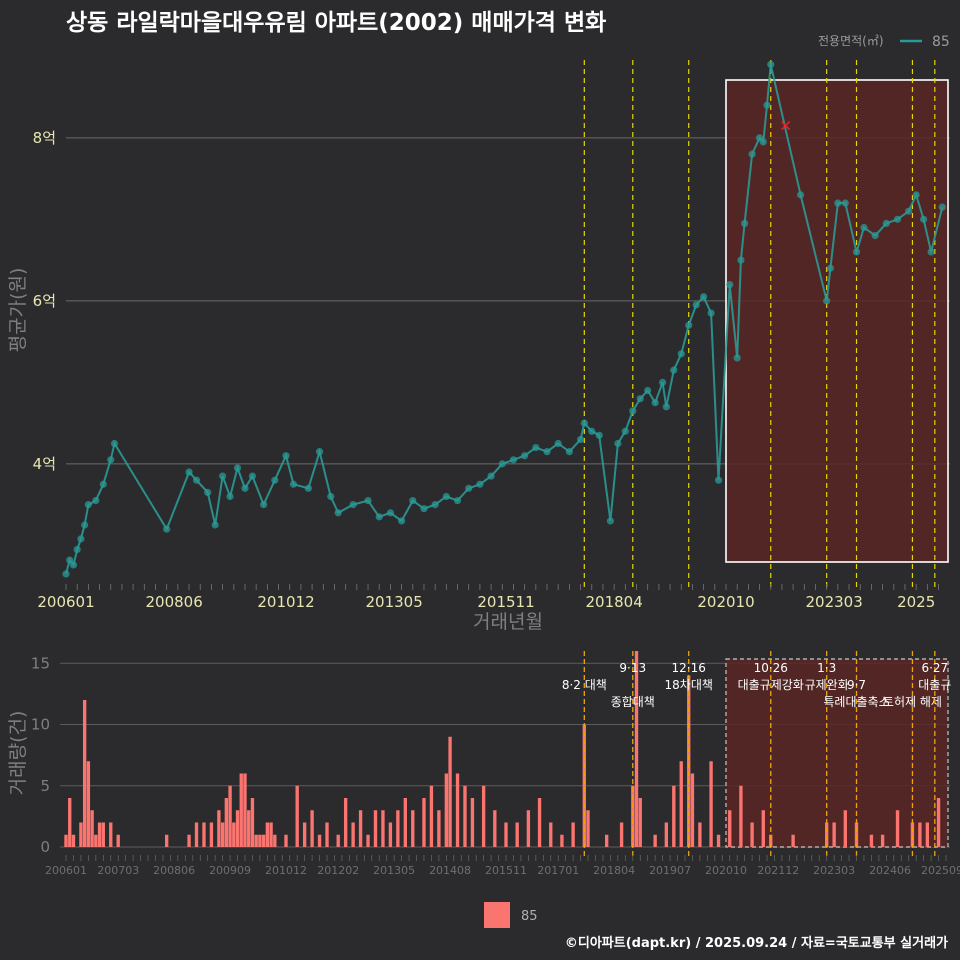 This screenshot has height=960, width=960. I want to click on policy-label: 10·26, so click(771, 668).